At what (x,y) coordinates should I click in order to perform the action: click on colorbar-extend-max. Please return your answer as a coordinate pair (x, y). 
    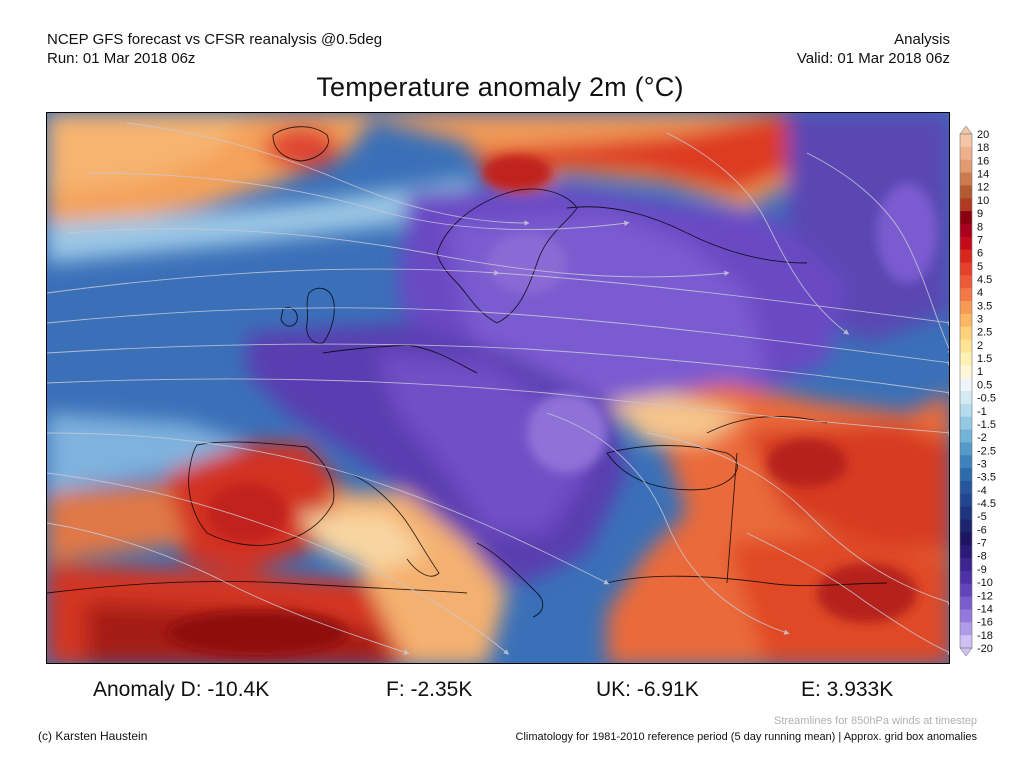
    Looking at the image, I should click on (966, 130).